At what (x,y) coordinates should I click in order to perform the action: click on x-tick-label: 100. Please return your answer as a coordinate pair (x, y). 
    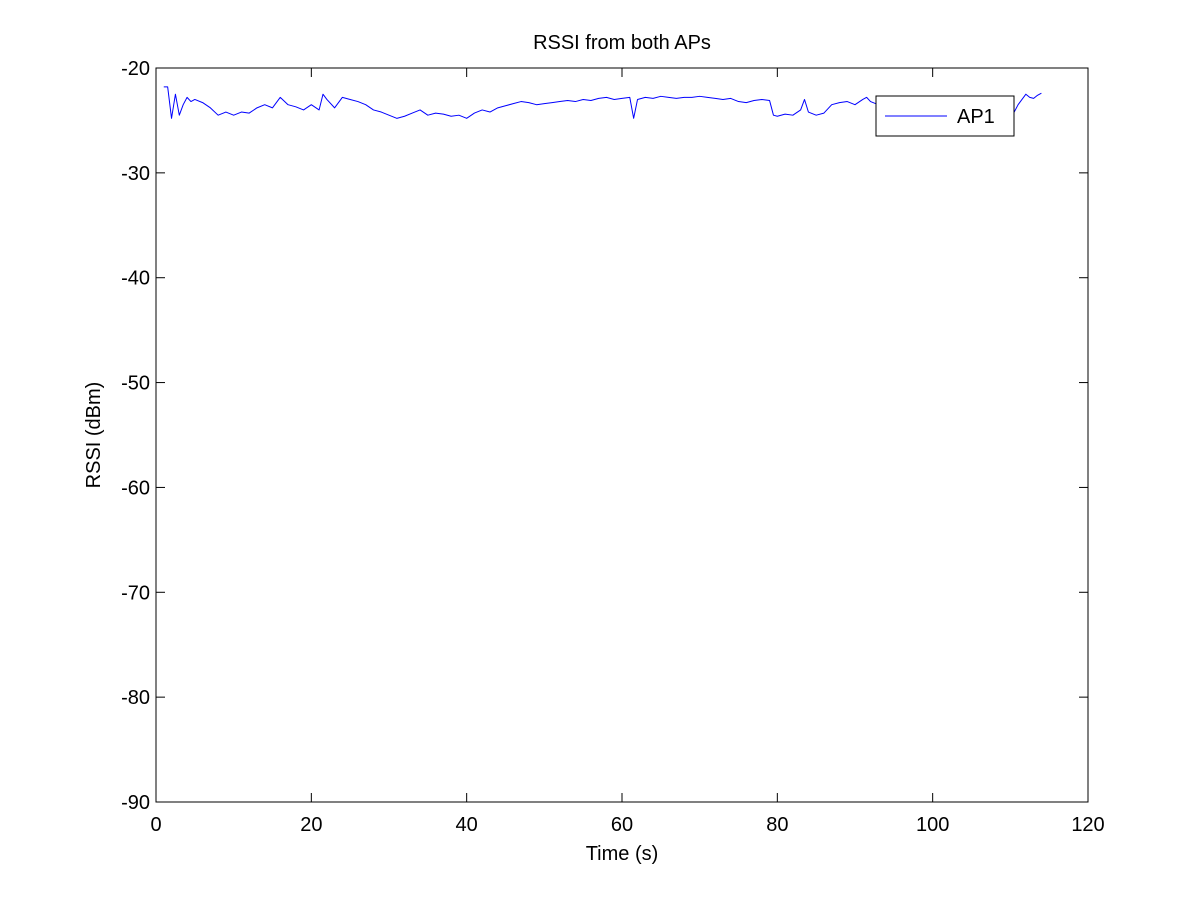
    Looking at the image, I should click on (932, 825).